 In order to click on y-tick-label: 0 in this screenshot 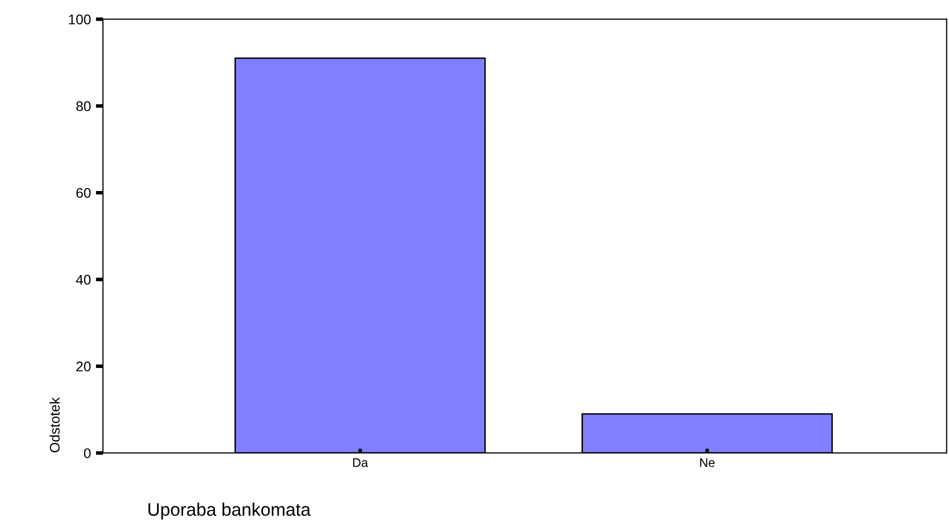, I will do `click(87, 453)`.